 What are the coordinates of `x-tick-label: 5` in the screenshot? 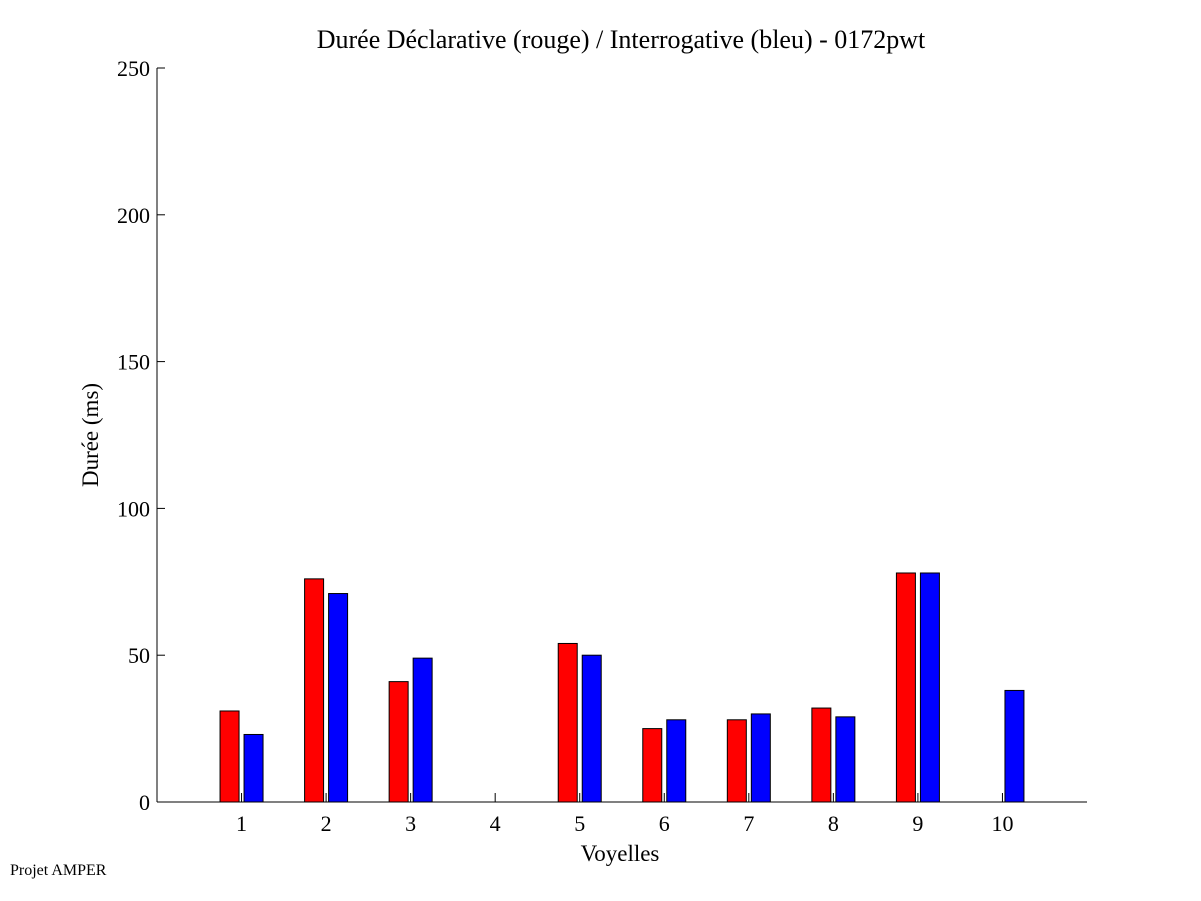 It's located at (579, 823).